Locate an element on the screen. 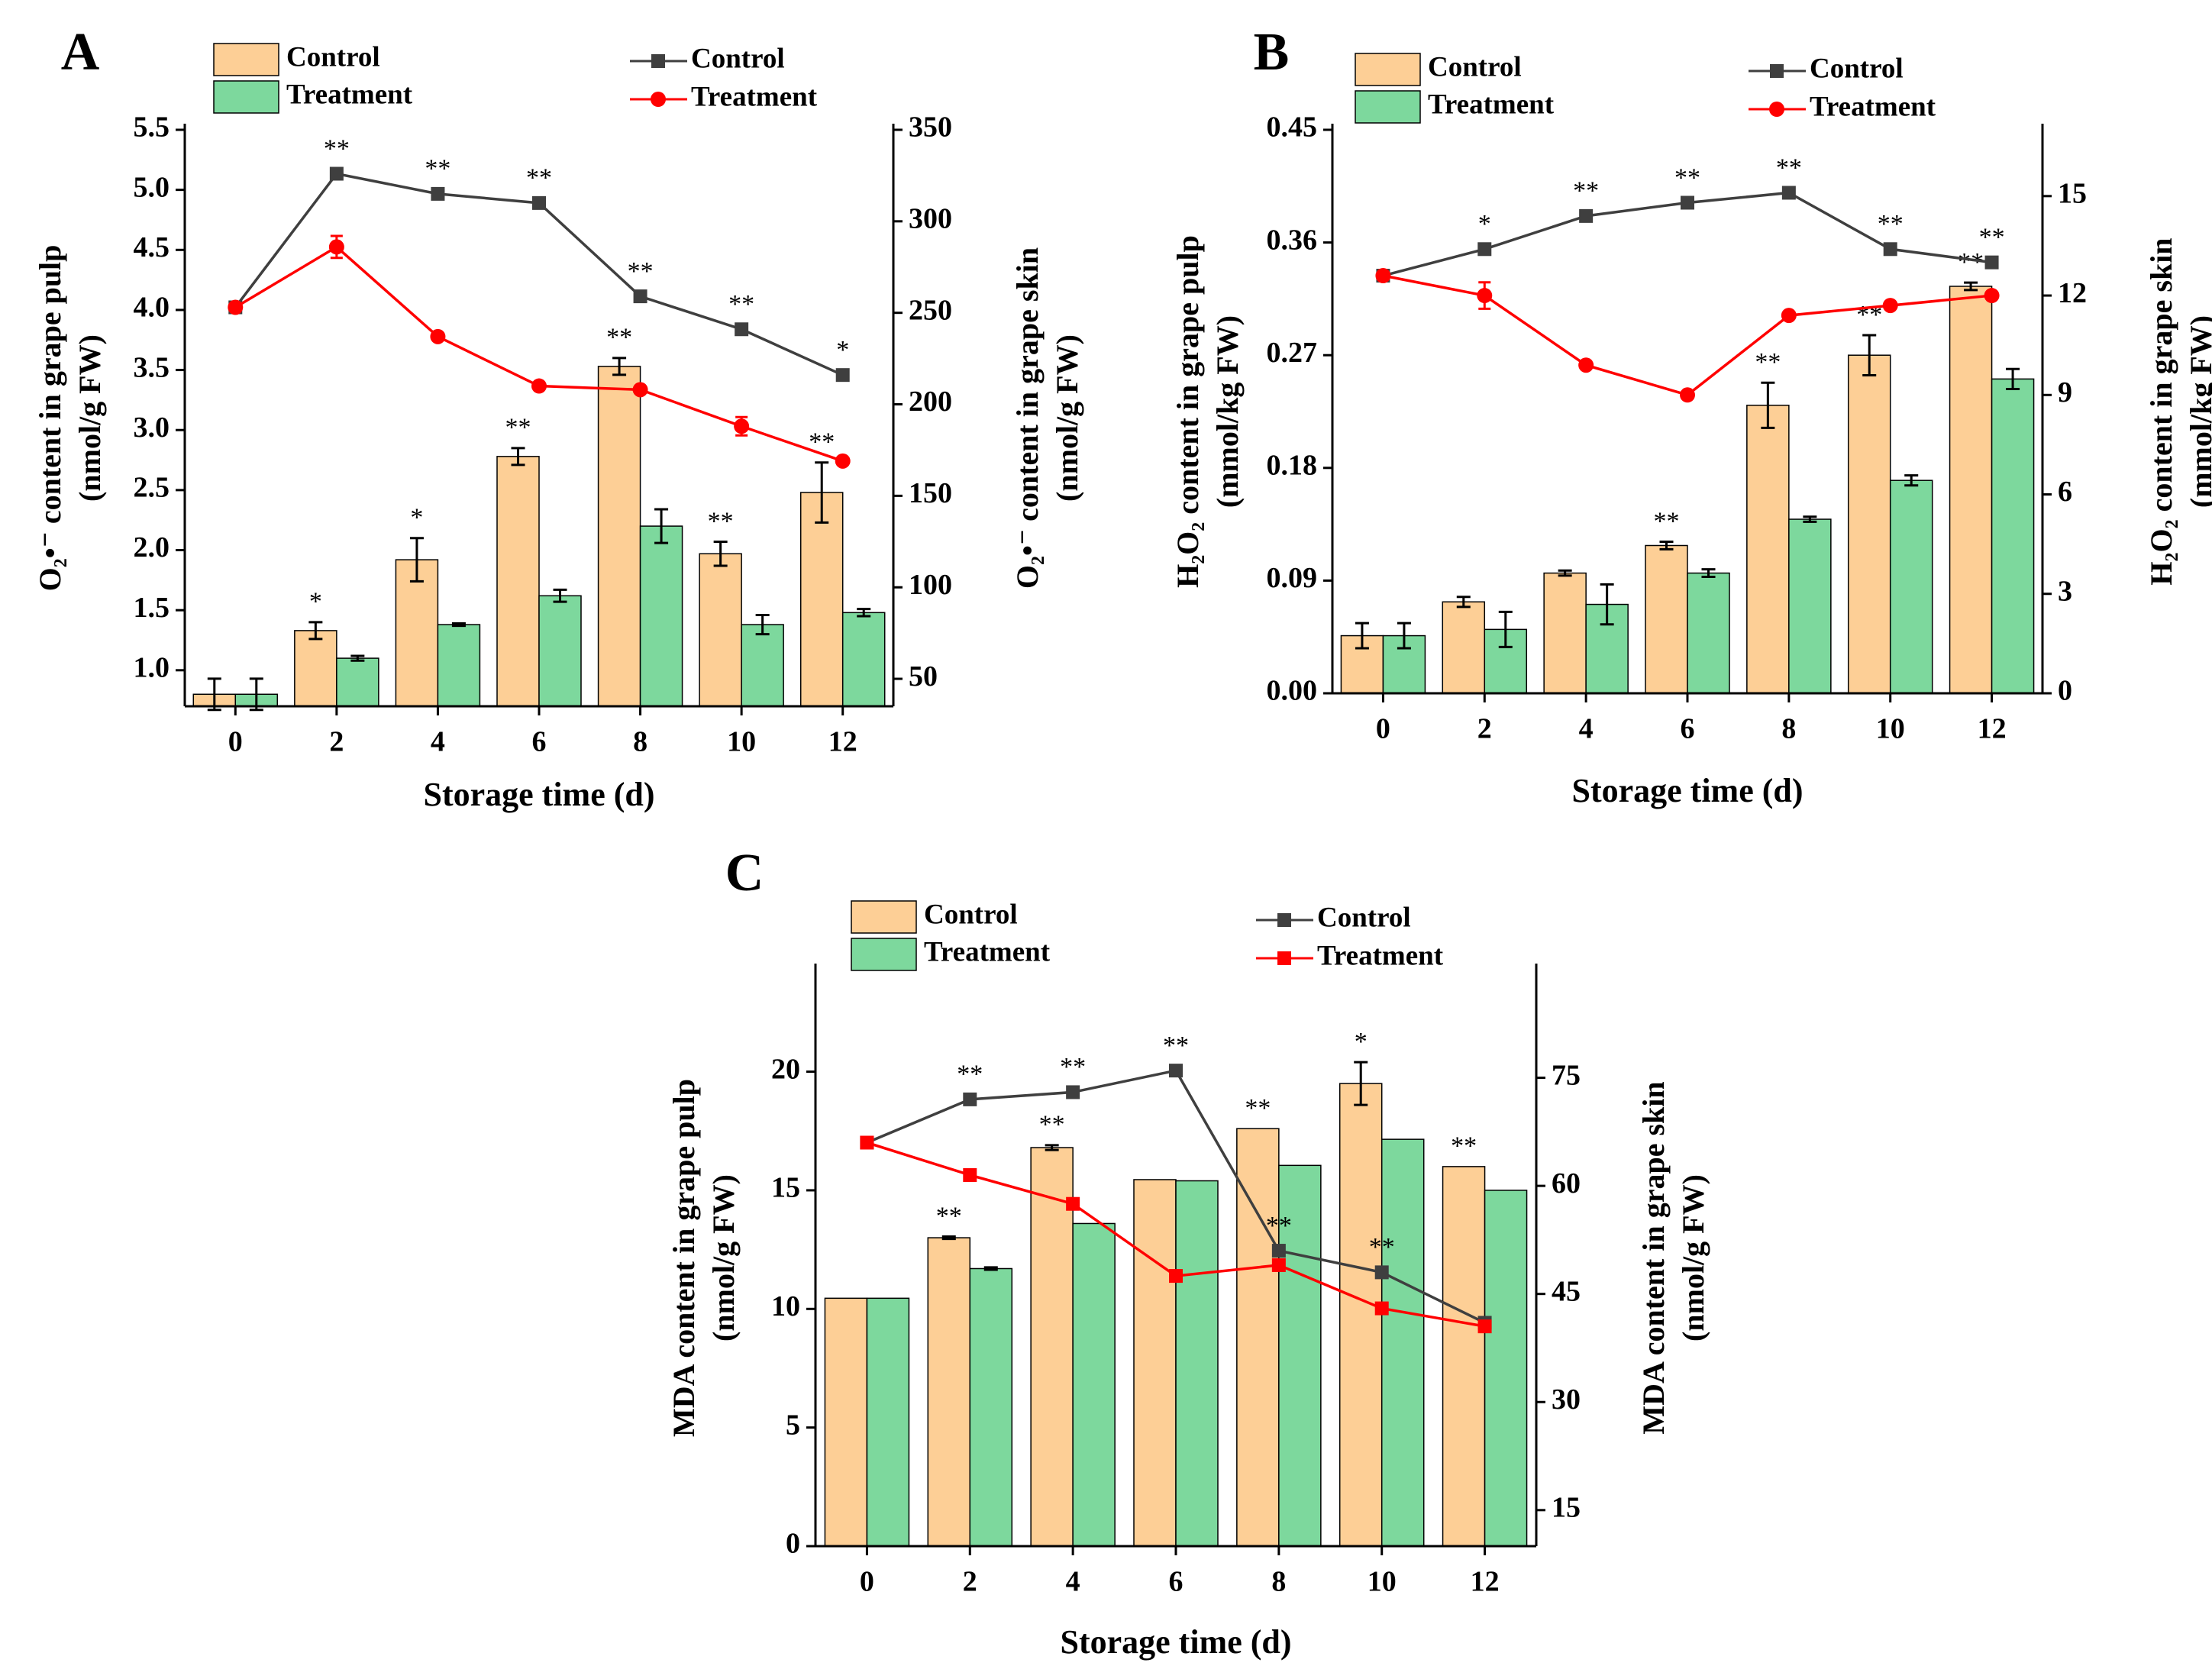 This screenshot has width=2212, height=1679. left-tick-label: 3.5 is located at coordinates (152, 367).